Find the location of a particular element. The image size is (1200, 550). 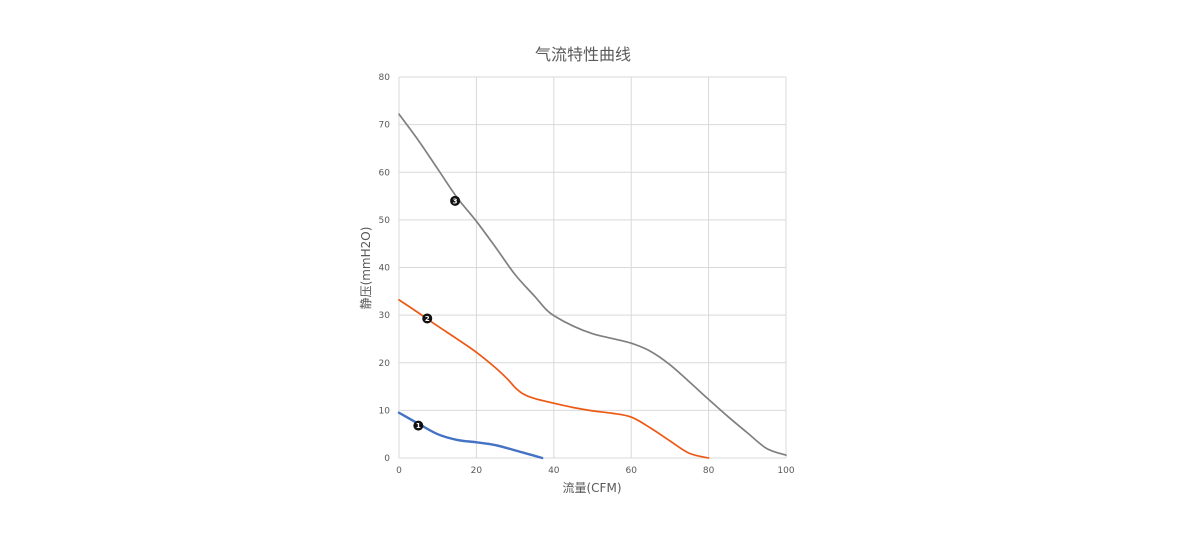

series-marker-3: 3 is located at coordinates (455, 200).